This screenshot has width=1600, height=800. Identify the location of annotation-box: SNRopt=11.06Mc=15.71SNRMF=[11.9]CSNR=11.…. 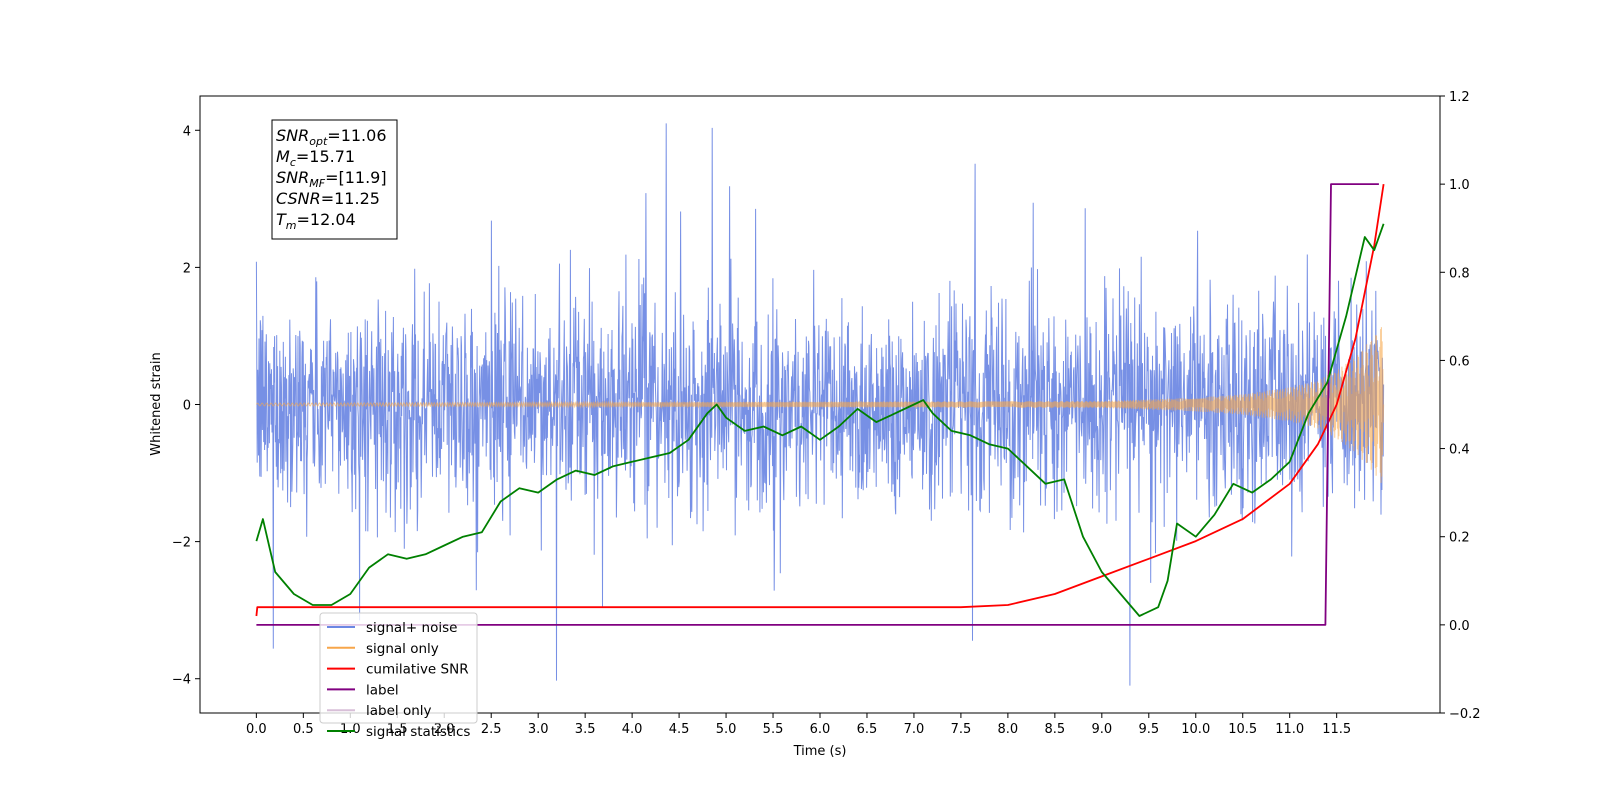
(334, 179).